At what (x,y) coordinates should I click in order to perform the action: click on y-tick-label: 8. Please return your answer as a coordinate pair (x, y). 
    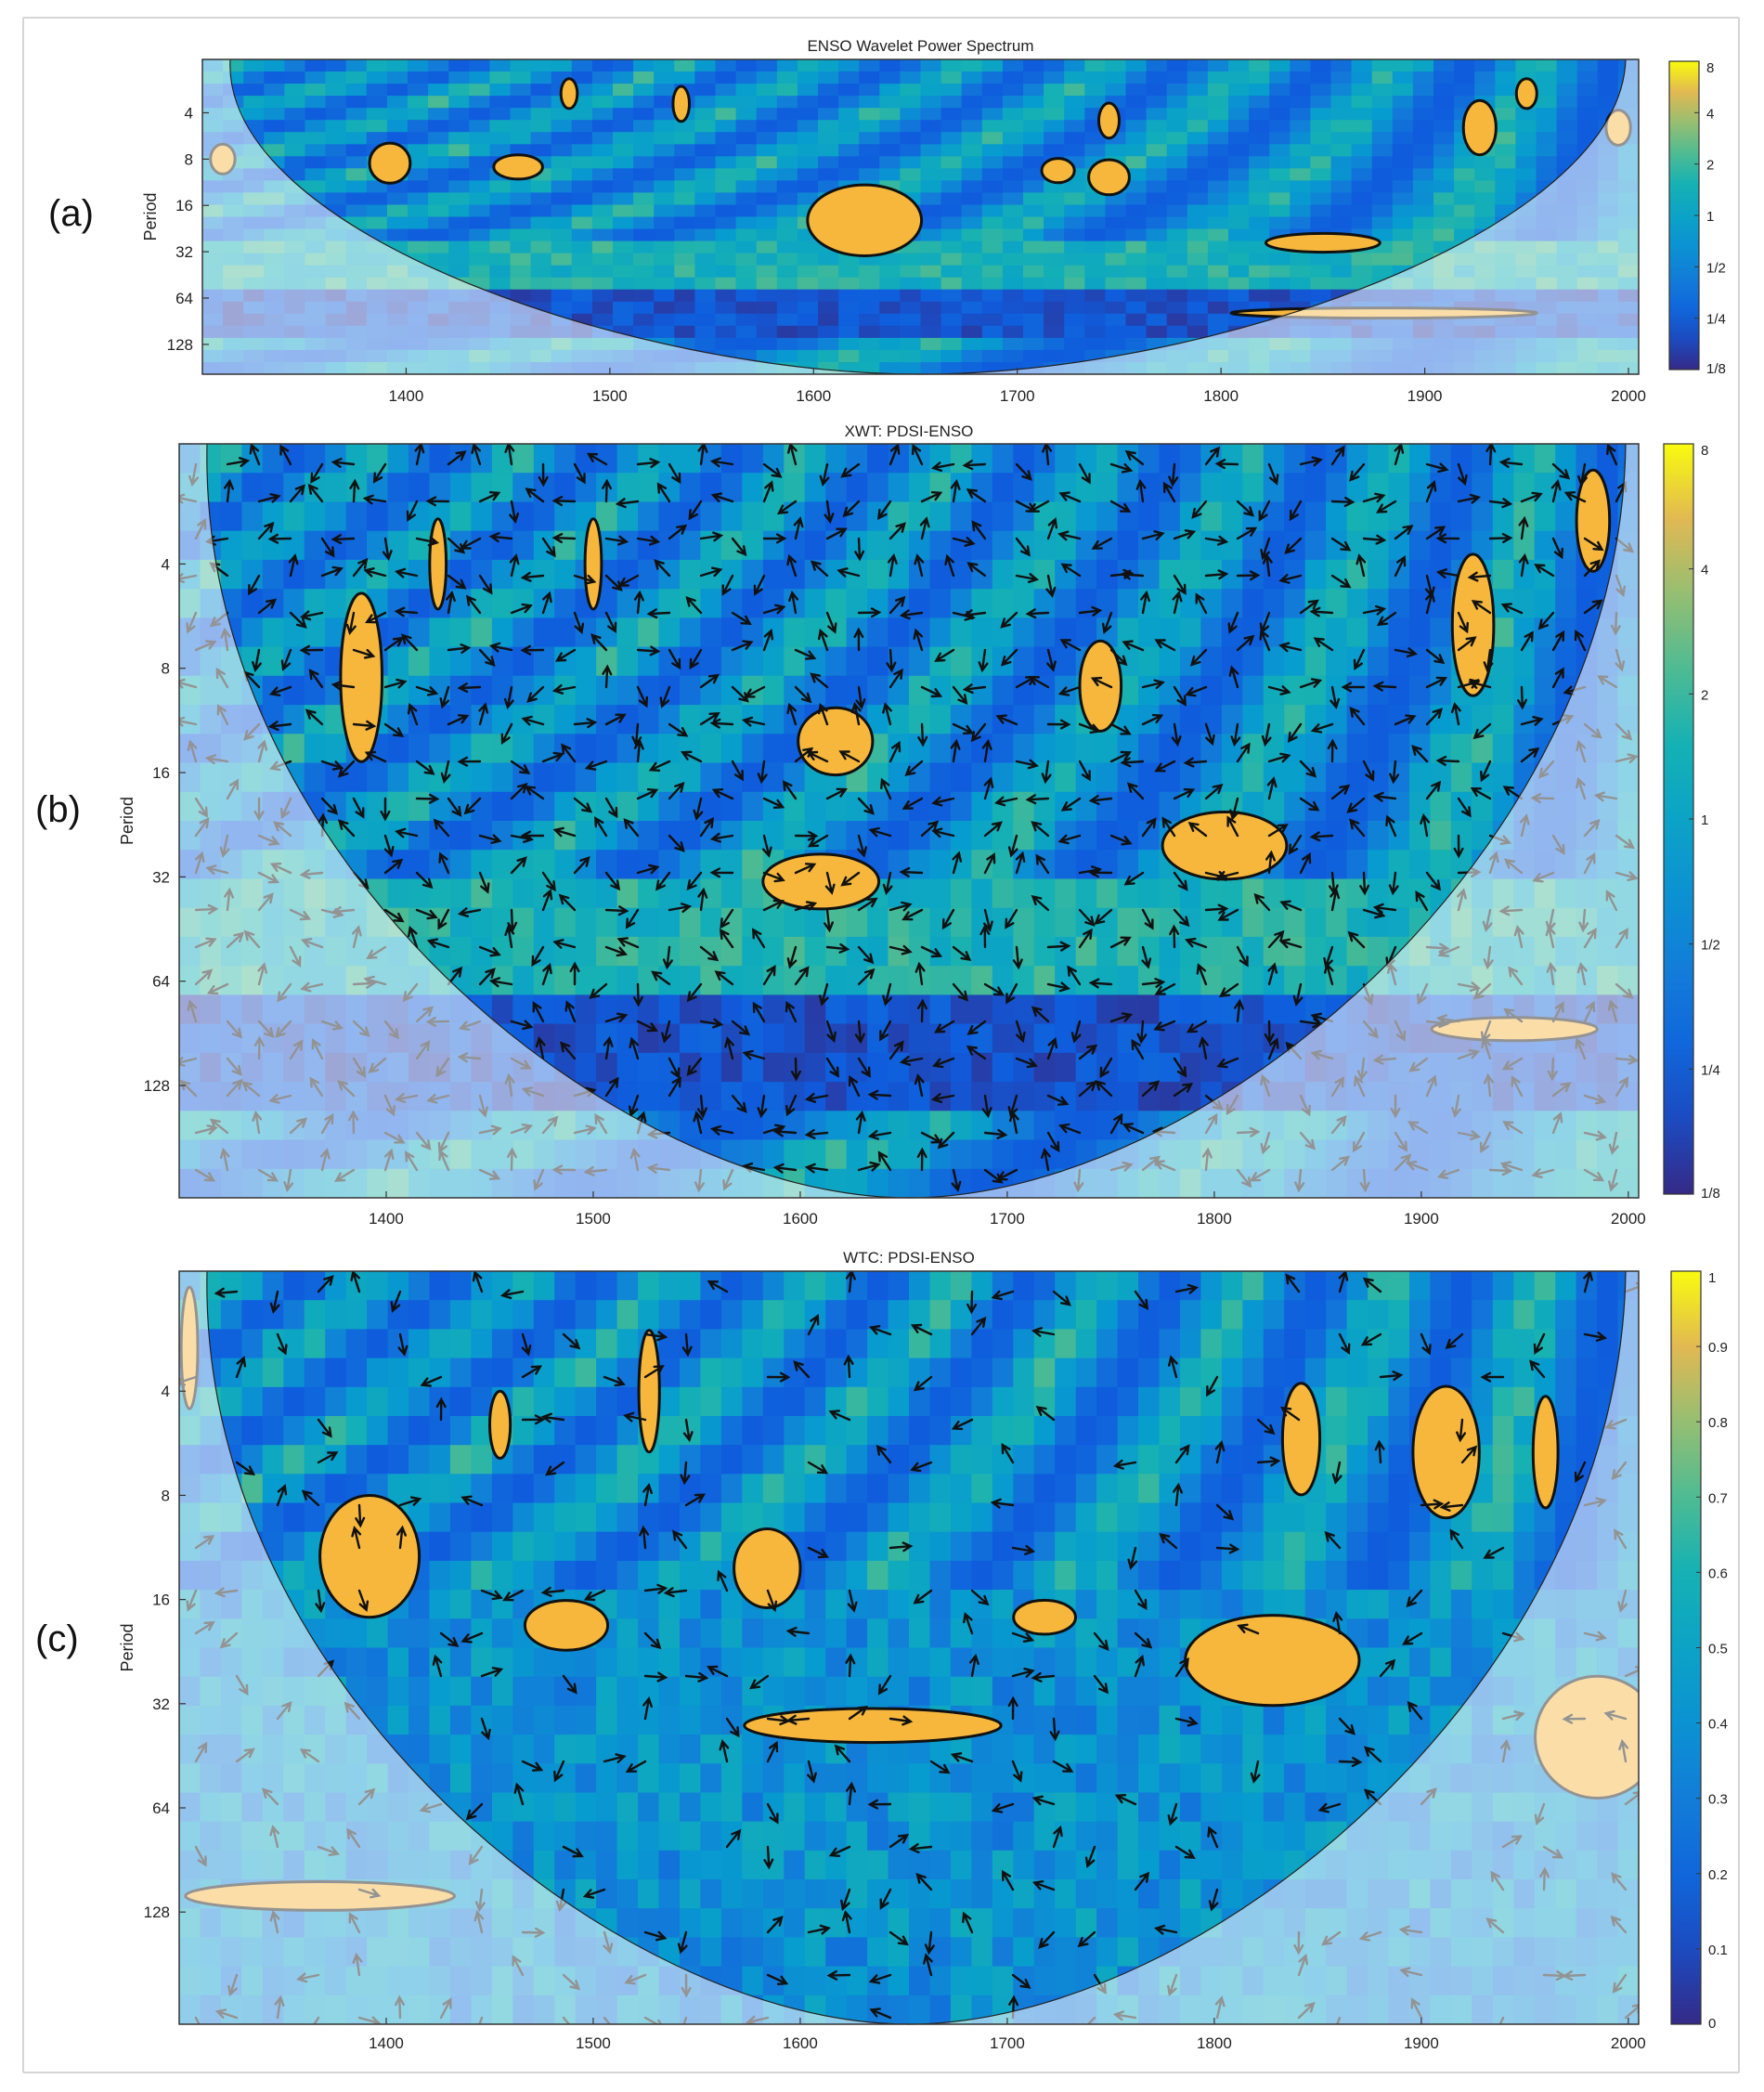
    Looking at the image, I should click on (189, 159).